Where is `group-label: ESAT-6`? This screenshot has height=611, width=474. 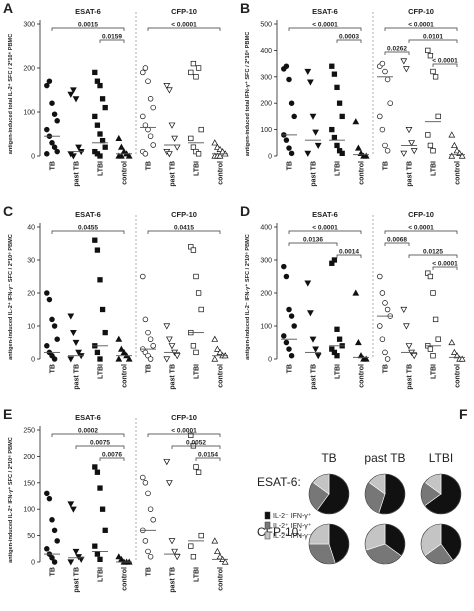
group-label: ESAT-6 is located at coordinates (325, 214).